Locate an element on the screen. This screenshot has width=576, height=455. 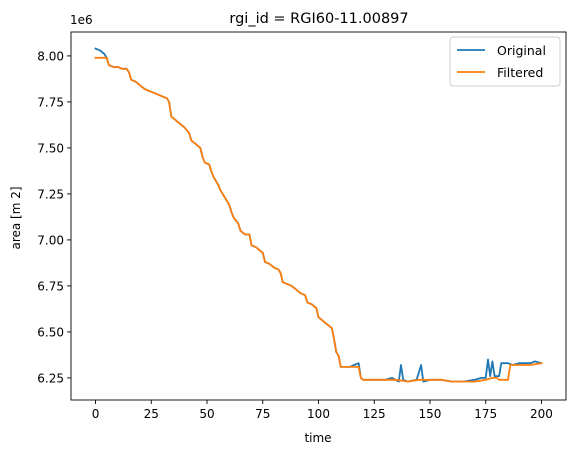
x-tick-label: 150 is located at coordinates (430, 414).